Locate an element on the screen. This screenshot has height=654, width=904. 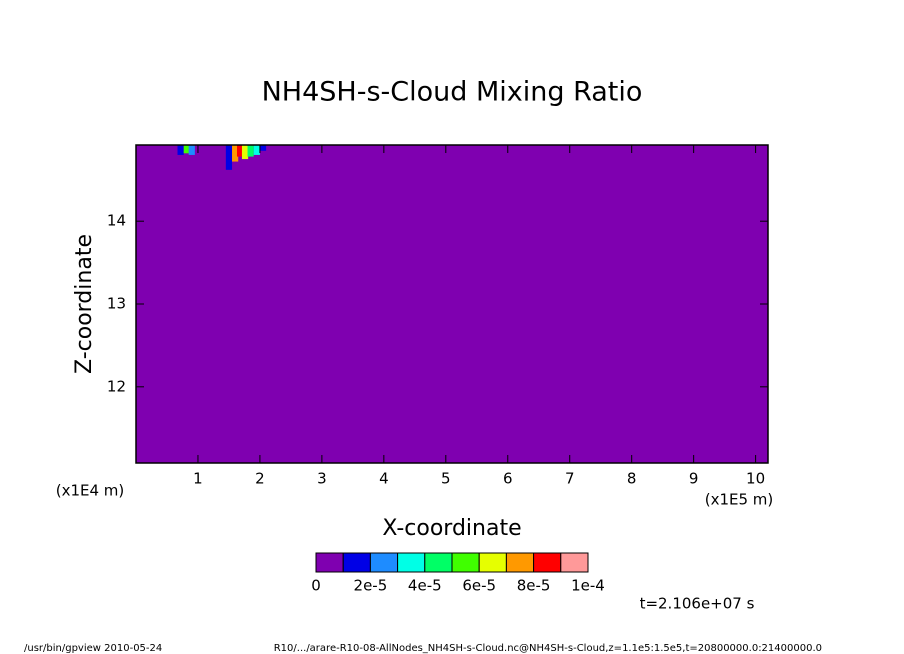
y-tick-label: 13 is located at coordinates (116, 304).